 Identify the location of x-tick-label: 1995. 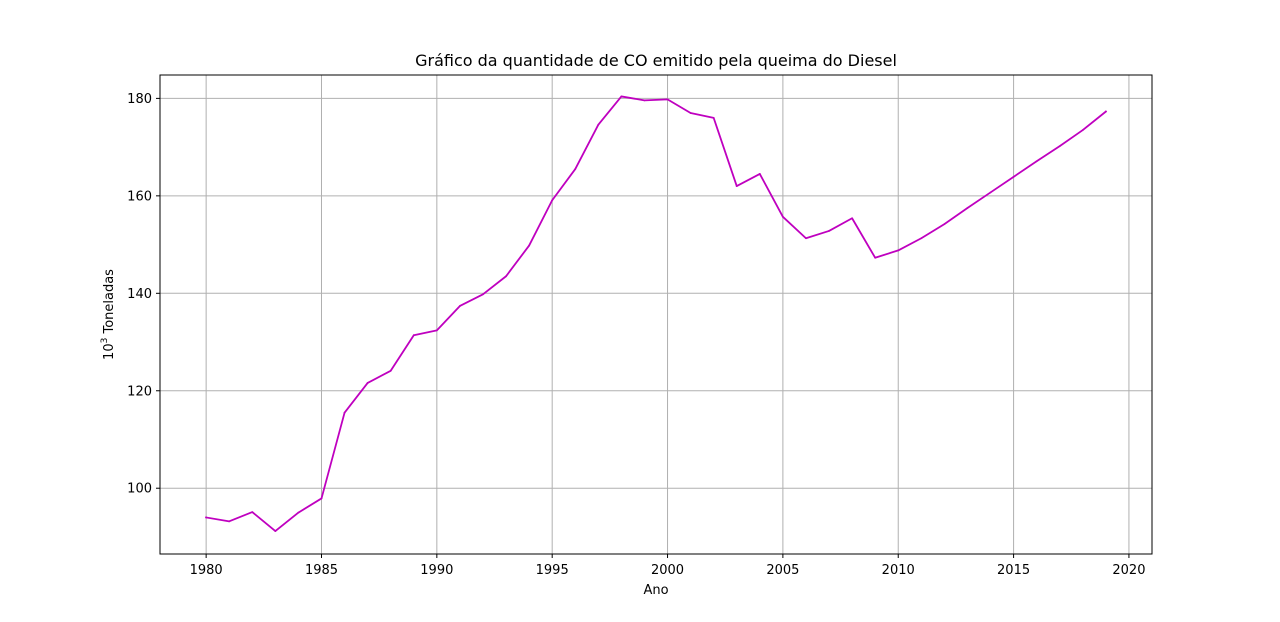
(552, 570).